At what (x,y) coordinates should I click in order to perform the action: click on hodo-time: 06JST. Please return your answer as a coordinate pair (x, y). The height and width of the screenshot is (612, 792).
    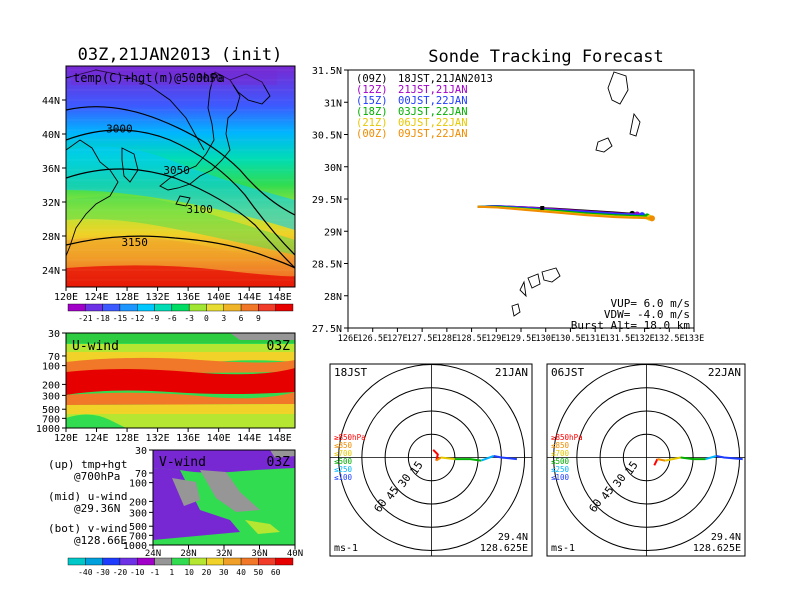
    Looking at the image, I should click on (567, 372).